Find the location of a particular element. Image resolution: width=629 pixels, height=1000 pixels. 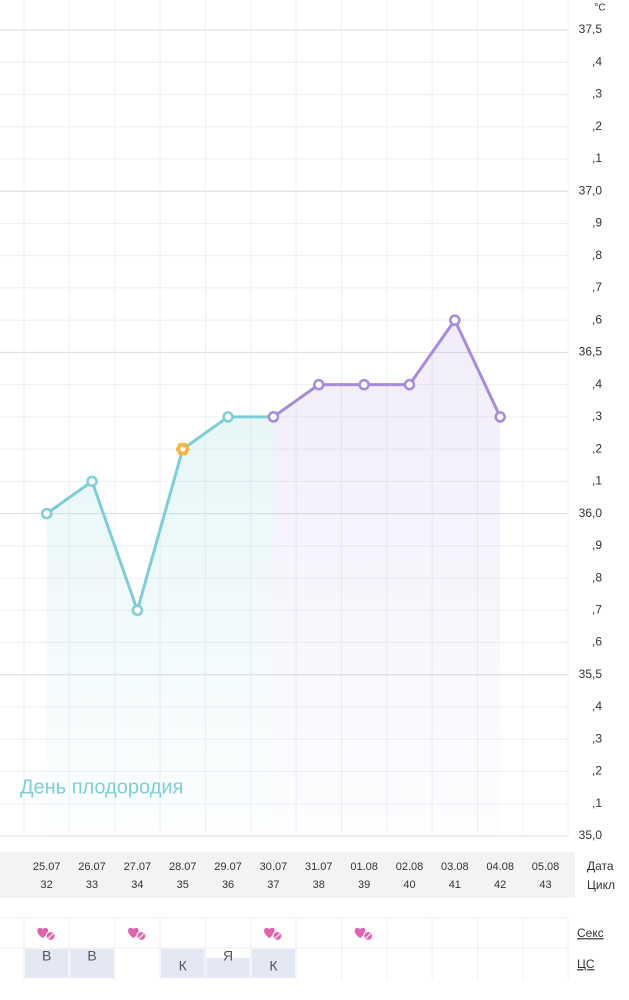

y-tick-label: 35,0 is located at coordinates (591, 835).